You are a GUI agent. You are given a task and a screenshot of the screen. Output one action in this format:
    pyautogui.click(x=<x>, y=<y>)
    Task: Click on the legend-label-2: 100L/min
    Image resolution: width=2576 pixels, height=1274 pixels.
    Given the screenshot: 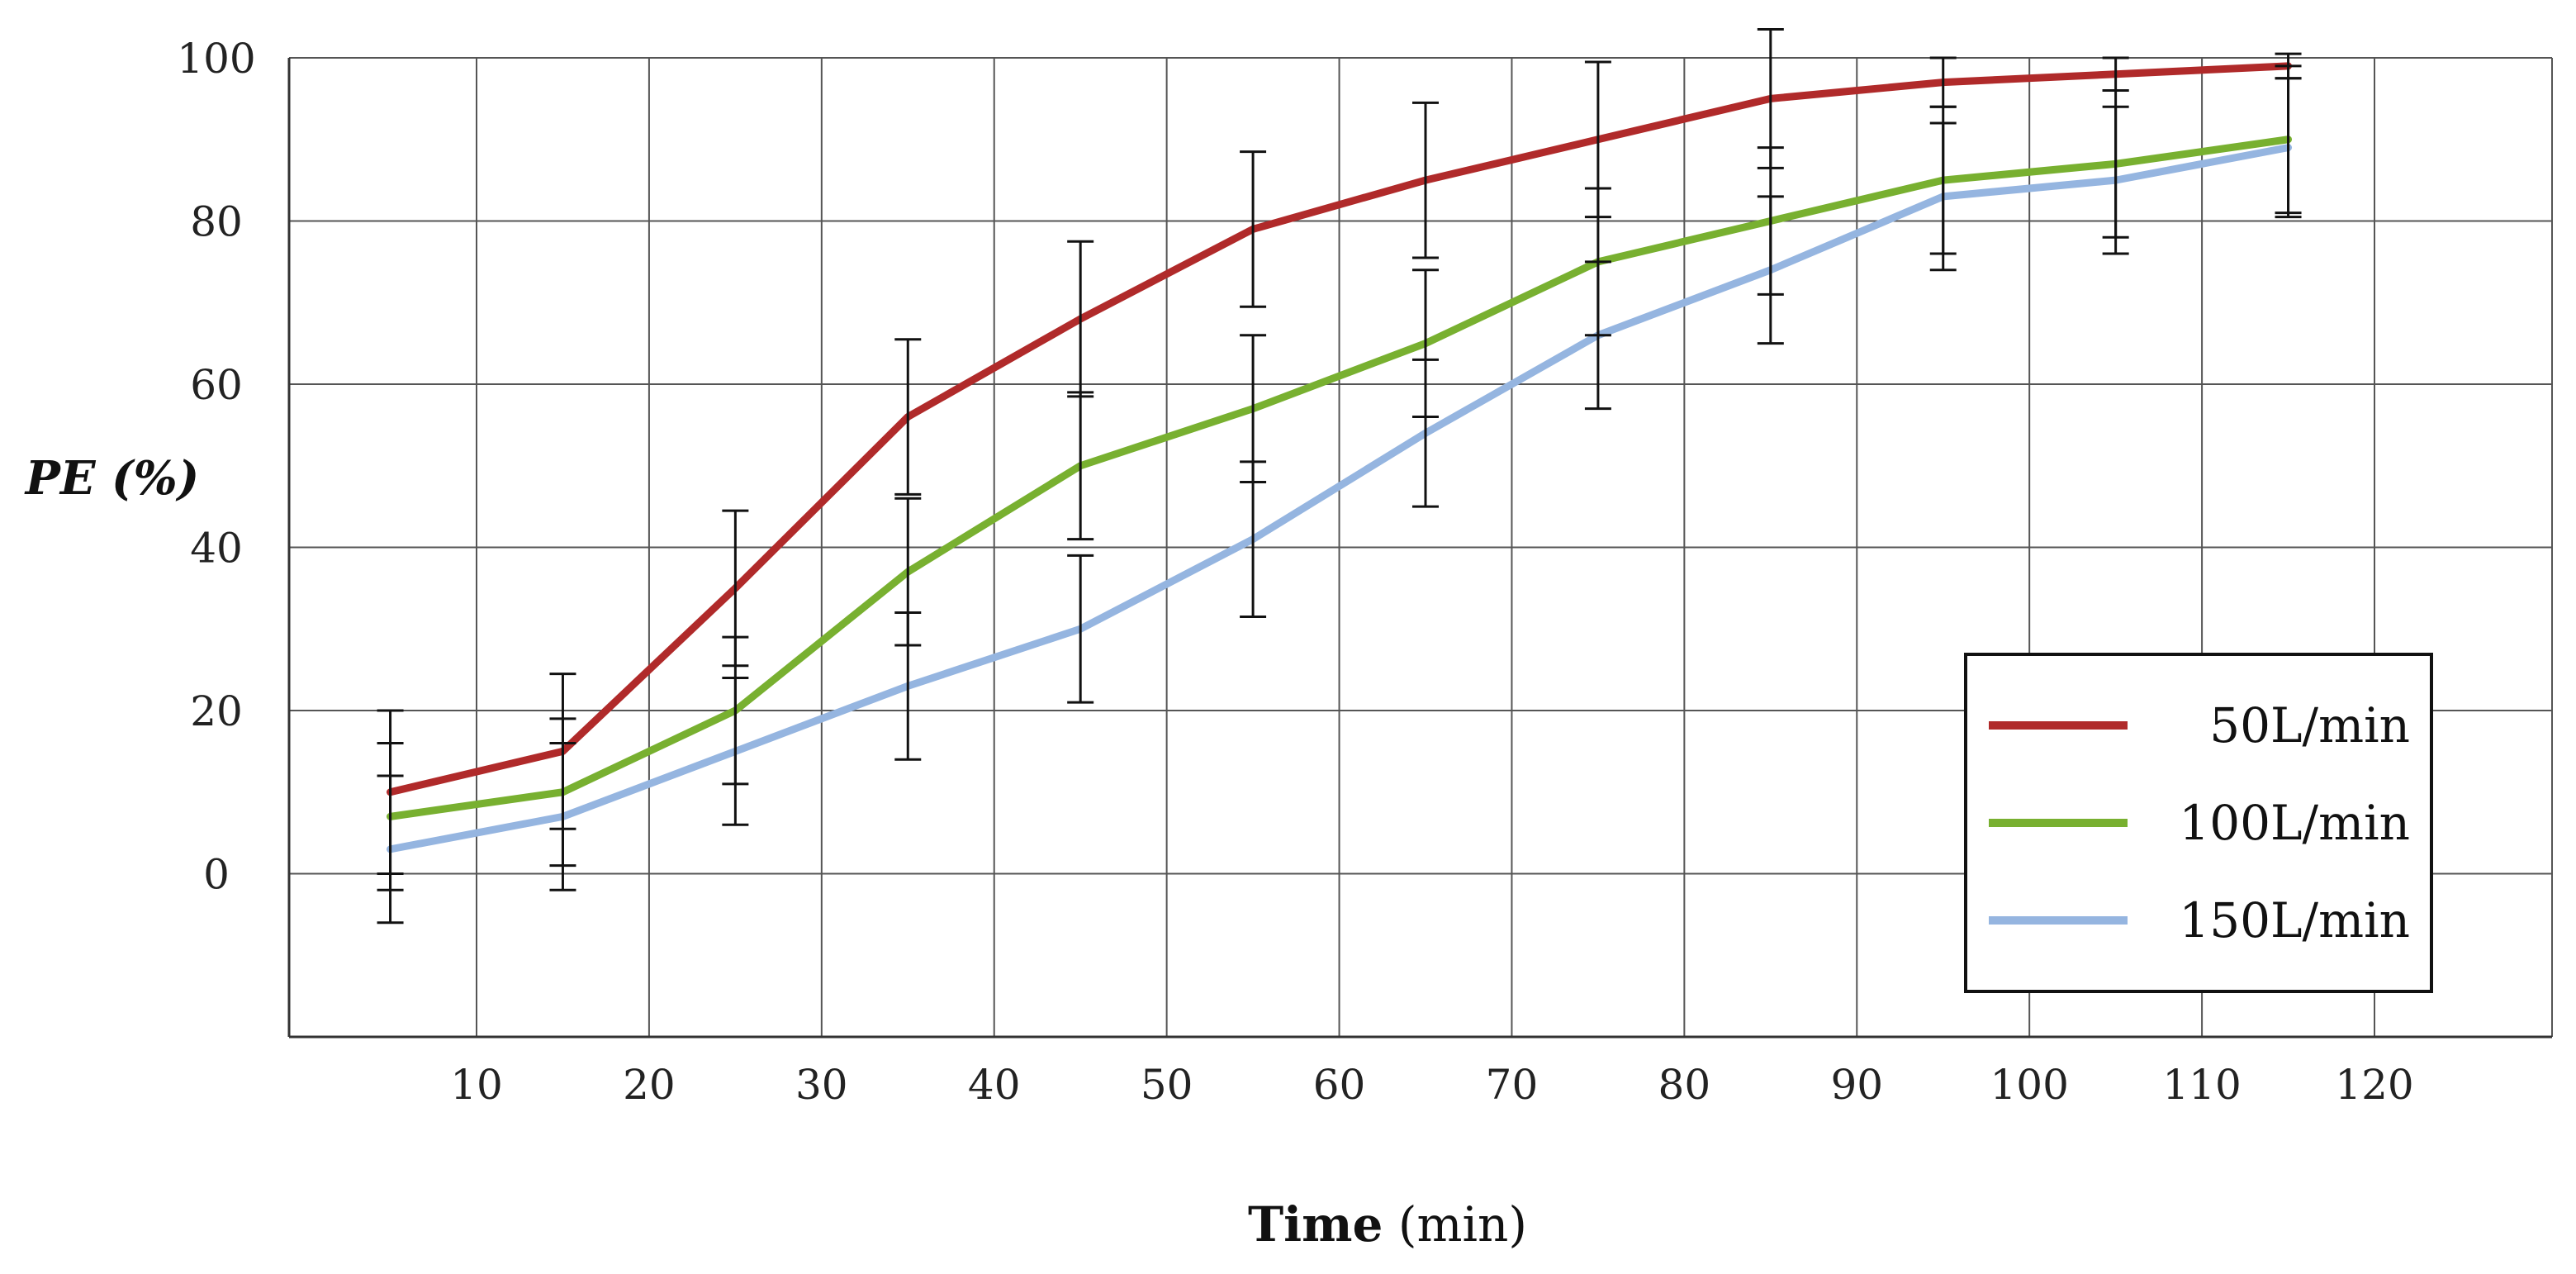 What is the action you would take?
    pyautogui.click(x=2294, y=823)
    